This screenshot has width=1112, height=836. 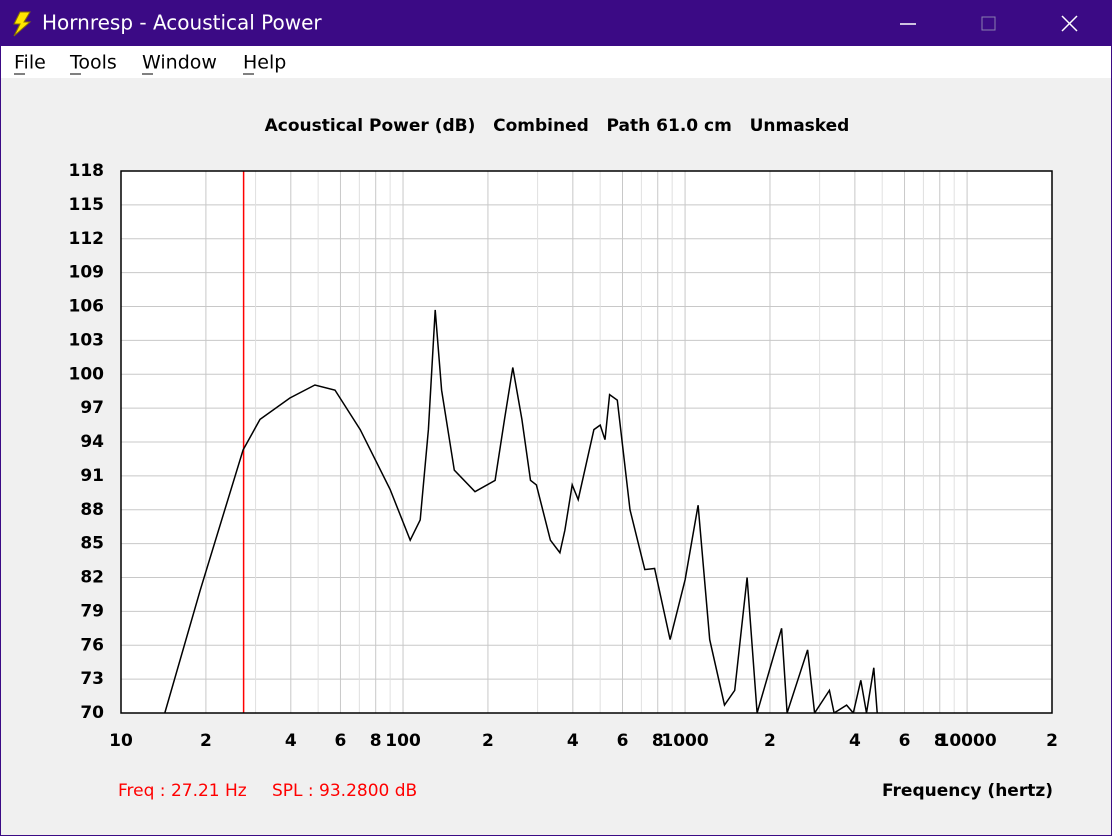 What do you see at coordinates (92, 408) in the screenshot?
I see `y-tick-label: 97` at bounding box center [92, 408].